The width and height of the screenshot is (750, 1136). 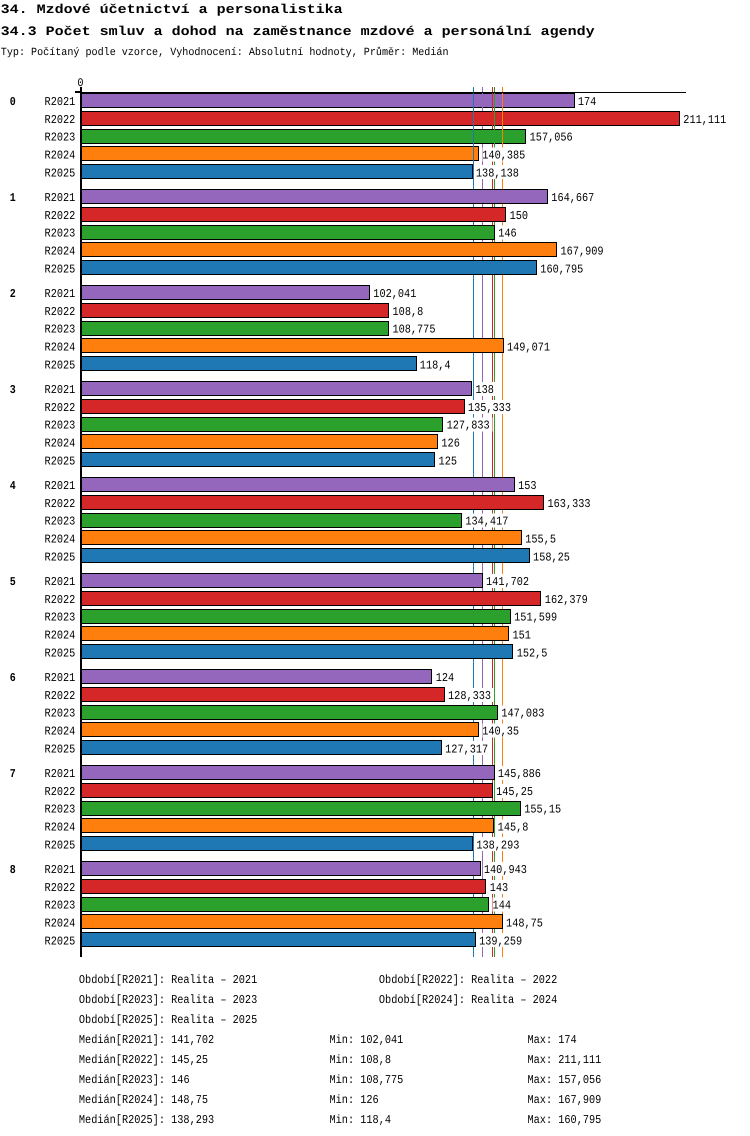 I want to click on svg-text: 5, so click(x=13, y=582).